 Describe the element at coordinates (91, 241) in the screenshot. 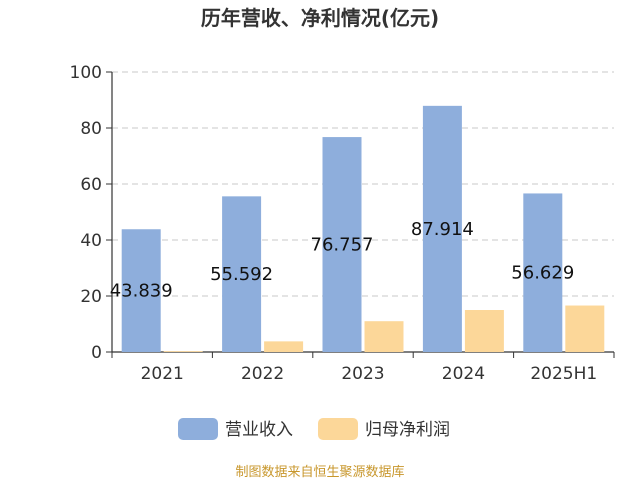

I see `y-tick-label: 40` at that location.